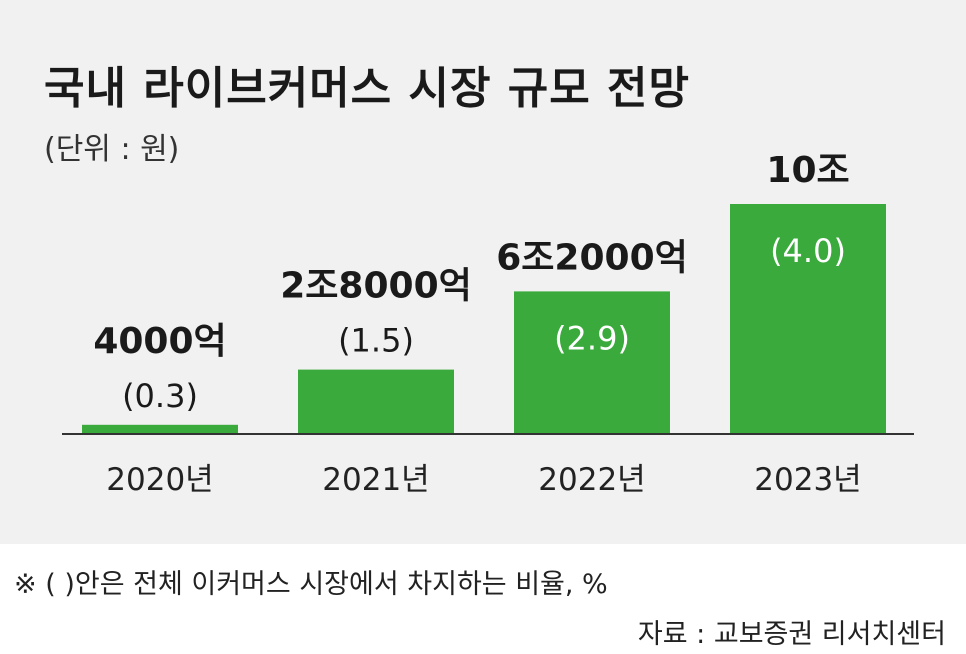 The image size is (966, 654). I want to click on footnote: ※ ( )안은 전체 이커머스 시장에서 차지하는 비율, %, so click(311, 584).